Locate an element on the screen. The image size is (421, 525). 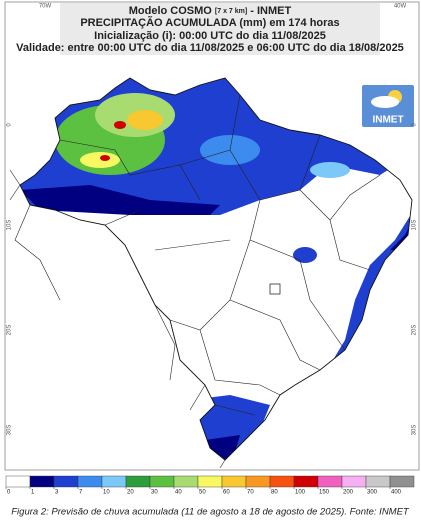
tick-label: 300 is located at coordinates (372, 493).